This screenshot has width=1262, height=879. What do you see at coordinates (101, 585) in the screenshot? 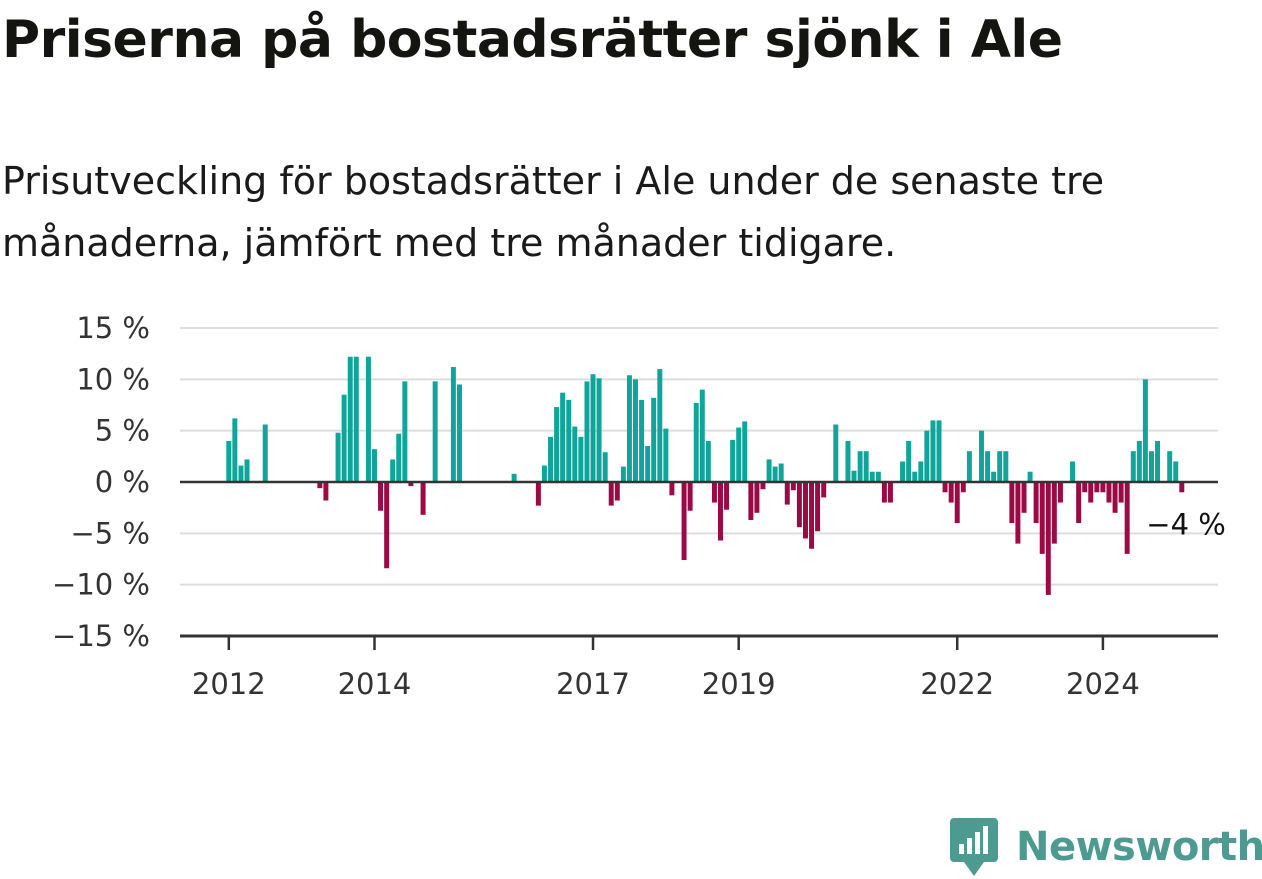
I see `y-tick-label: −10 %` at bounding box center [101, 585].